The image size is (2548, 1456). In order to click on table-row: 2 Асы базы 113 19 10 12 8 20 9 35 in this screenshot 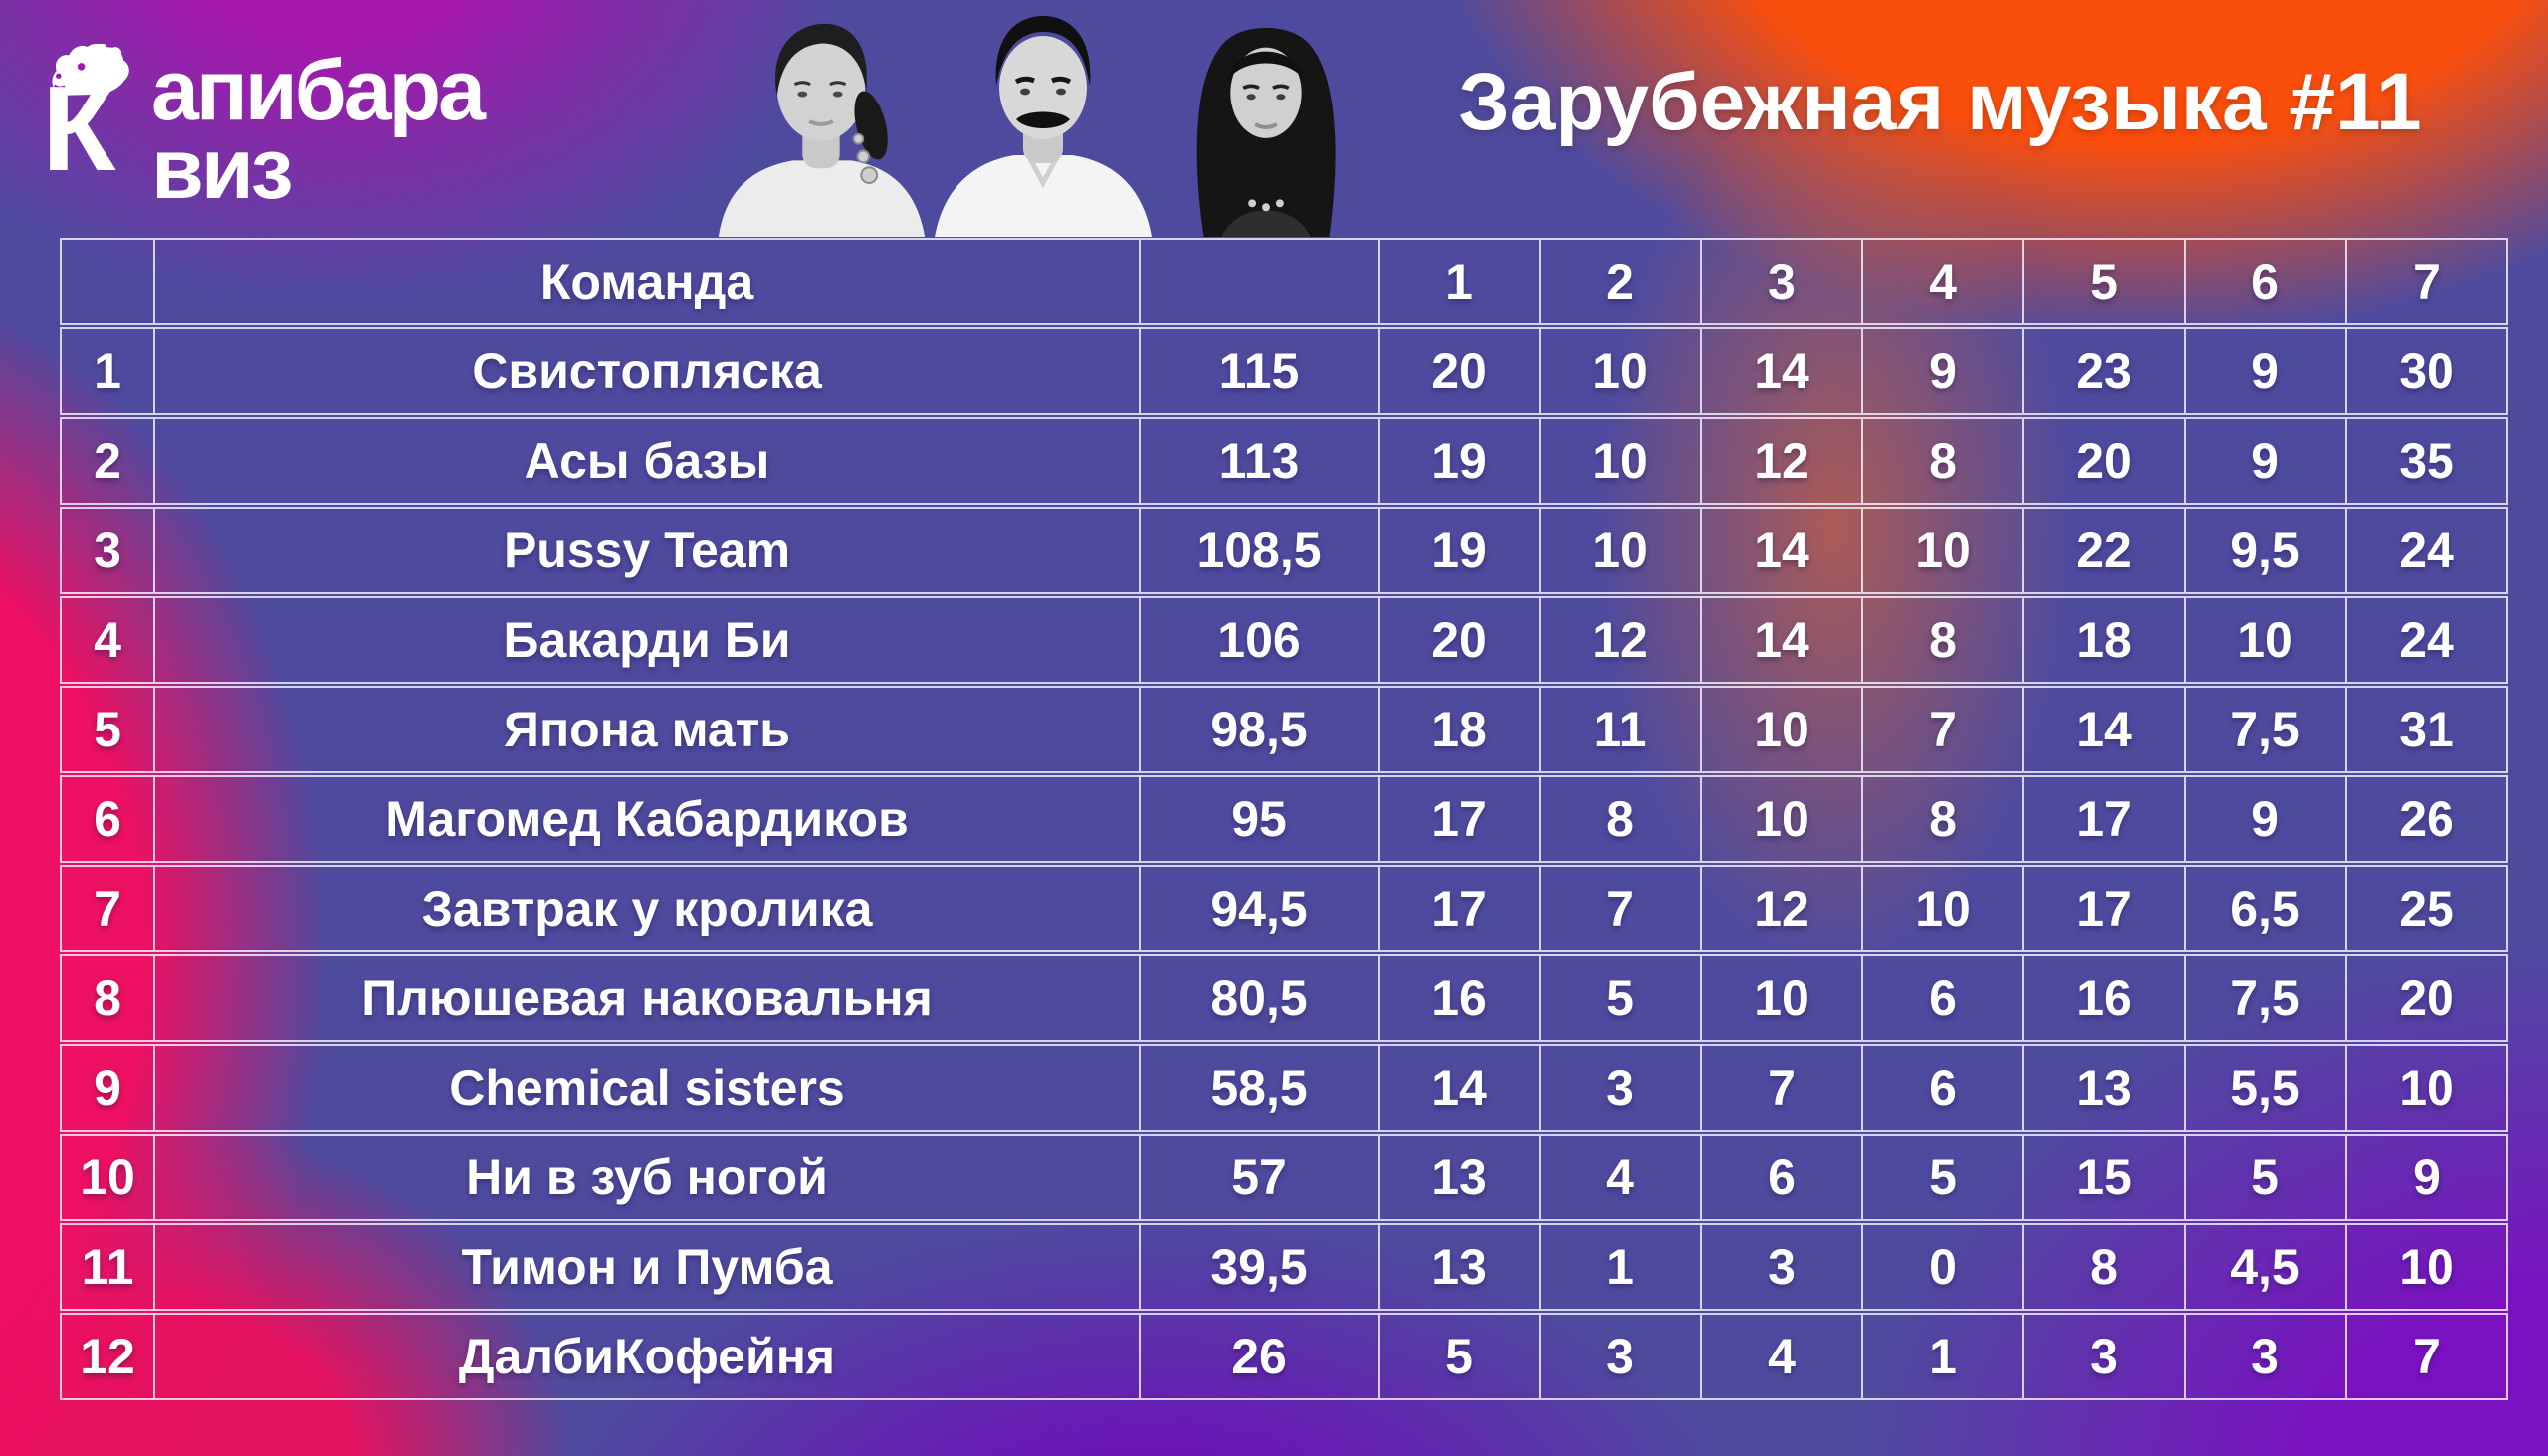, I will do `click(1284, 461)`.